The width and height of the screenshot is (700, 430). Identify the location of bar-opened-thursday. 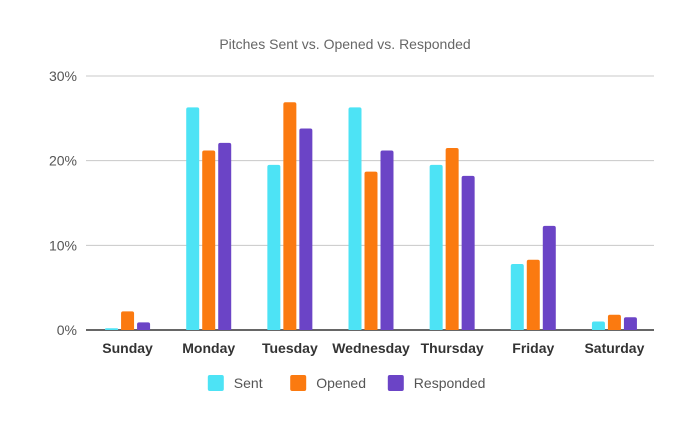
(452, 238).